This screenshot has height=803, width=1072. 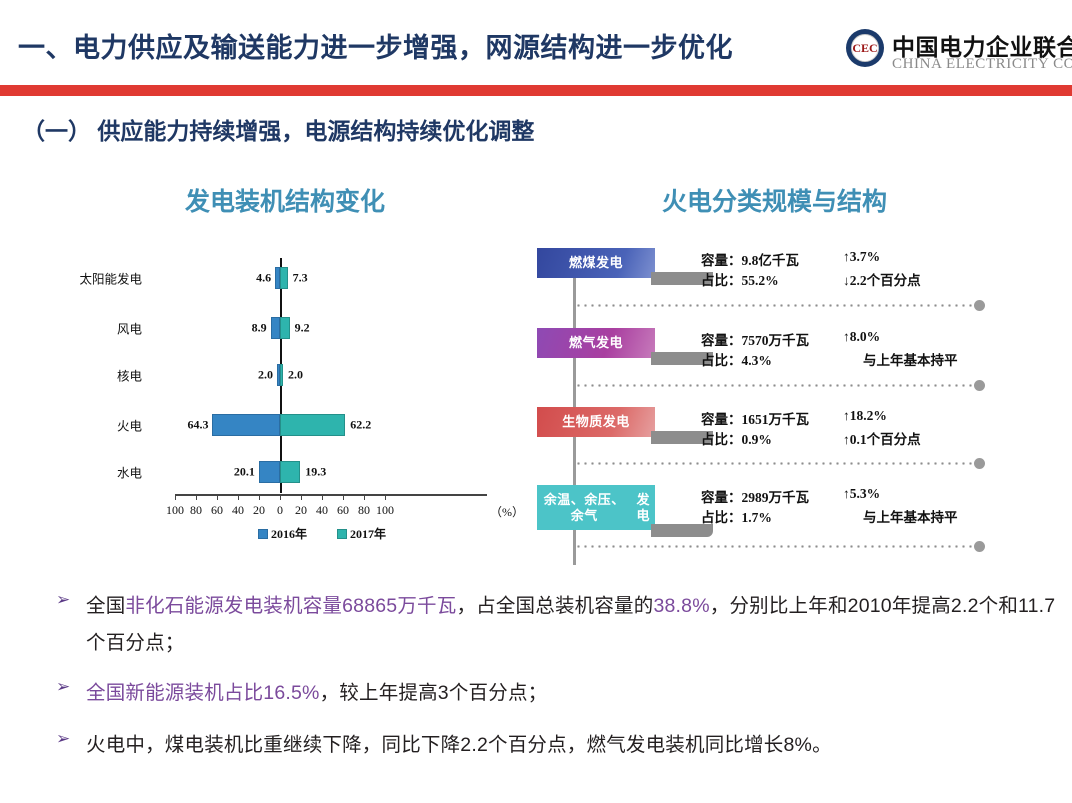 I want to click on chart-unit-label: （%）, so click(x=507, y=512).